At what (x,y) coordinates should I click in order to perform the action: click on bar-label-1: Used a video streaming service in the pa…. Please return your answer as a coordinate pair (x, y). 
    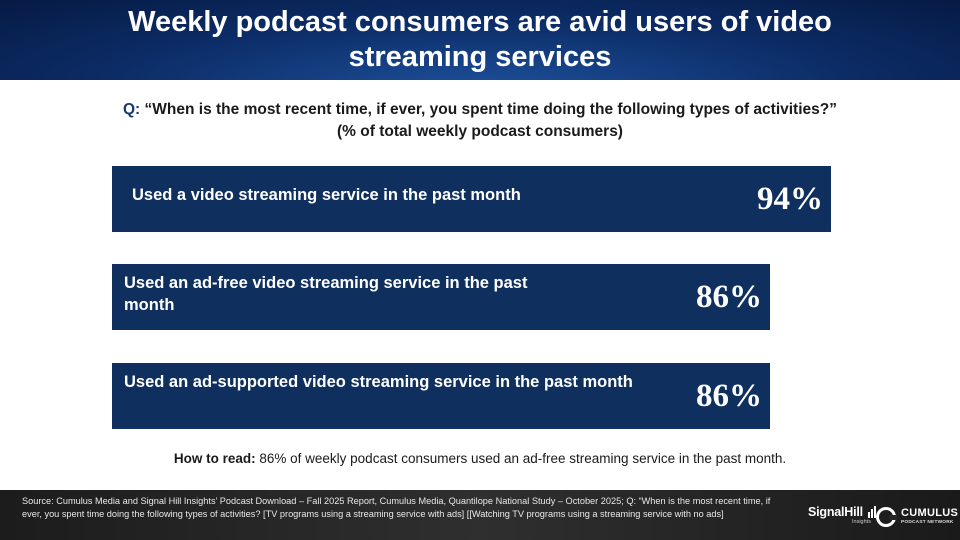
    Looking at the image, I should click on (326, 195).